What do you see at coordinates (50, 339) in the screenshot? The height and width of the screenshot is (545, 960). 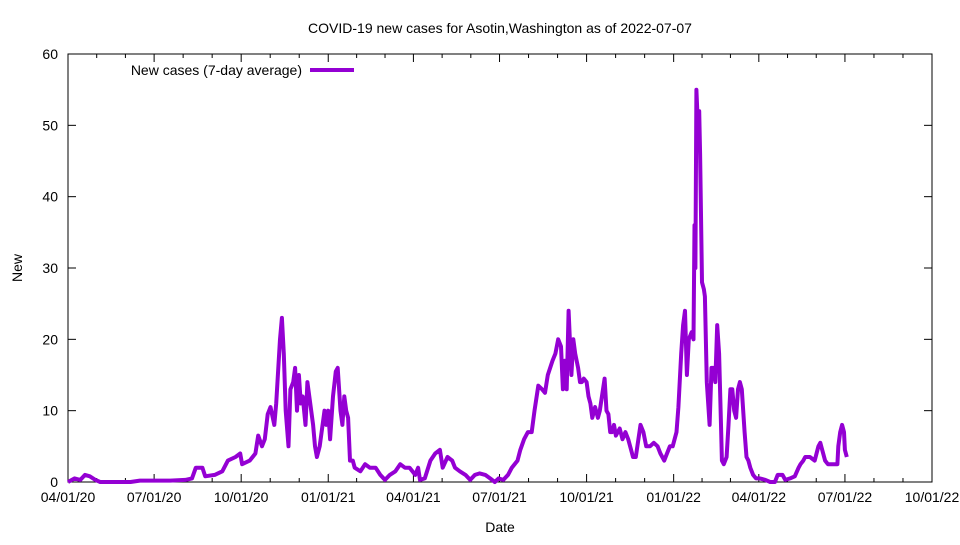 I see `y-tick-label: 20` at bounding box center [50, 339].